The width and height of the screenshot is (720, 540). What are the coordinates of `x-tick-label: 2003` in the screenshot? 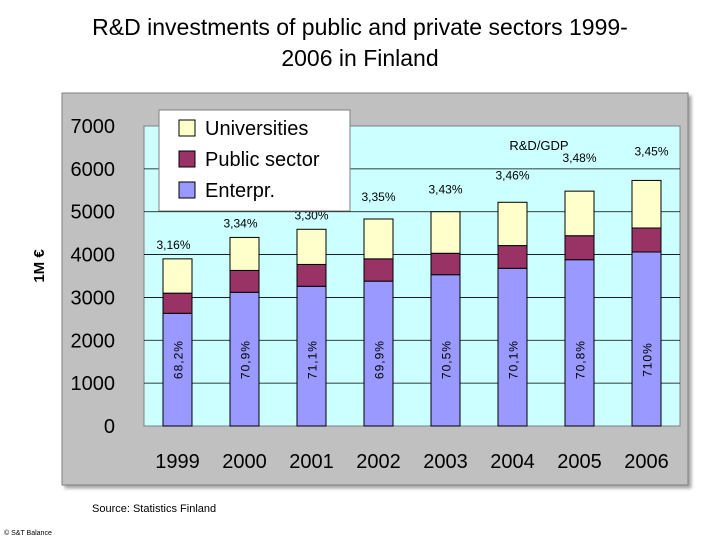 It's located at (445, 462).